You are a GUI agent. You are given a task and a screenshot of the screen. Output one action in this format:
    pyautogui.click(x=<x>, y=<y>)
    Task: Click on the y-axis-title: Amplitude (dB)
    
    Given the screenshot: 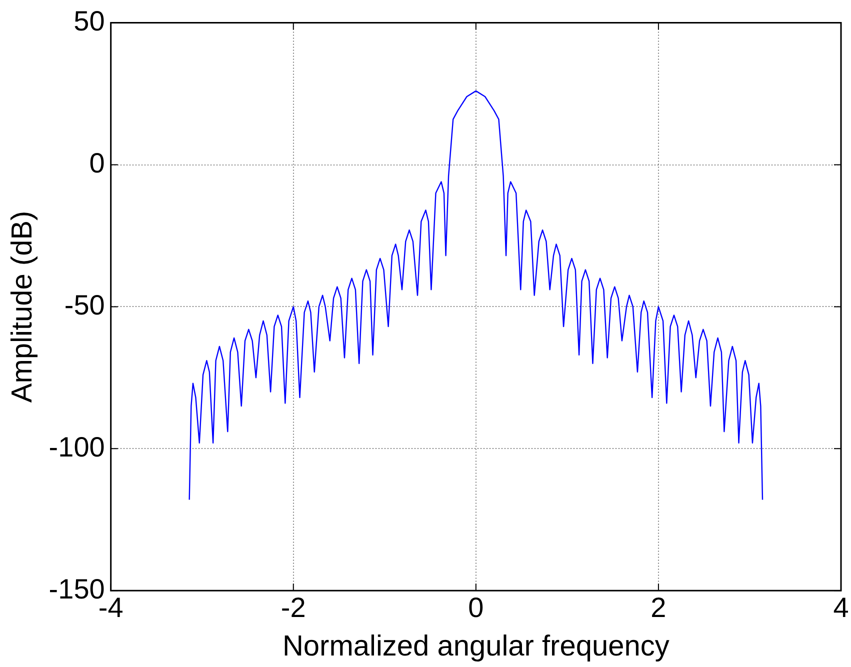 What is the action you would take?
    pyautogui.click(x=22, y=306)
    